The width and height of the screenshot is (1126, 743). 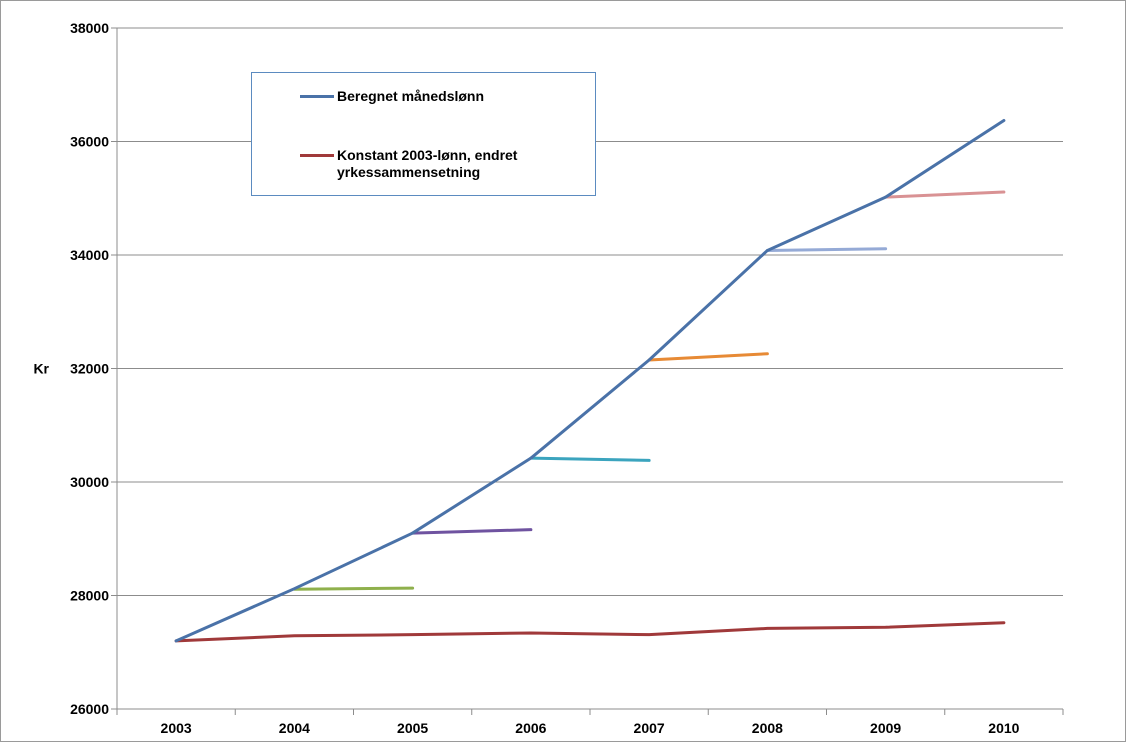 I want to click on x-tick-label: 2009, so click(x=885, y=728).